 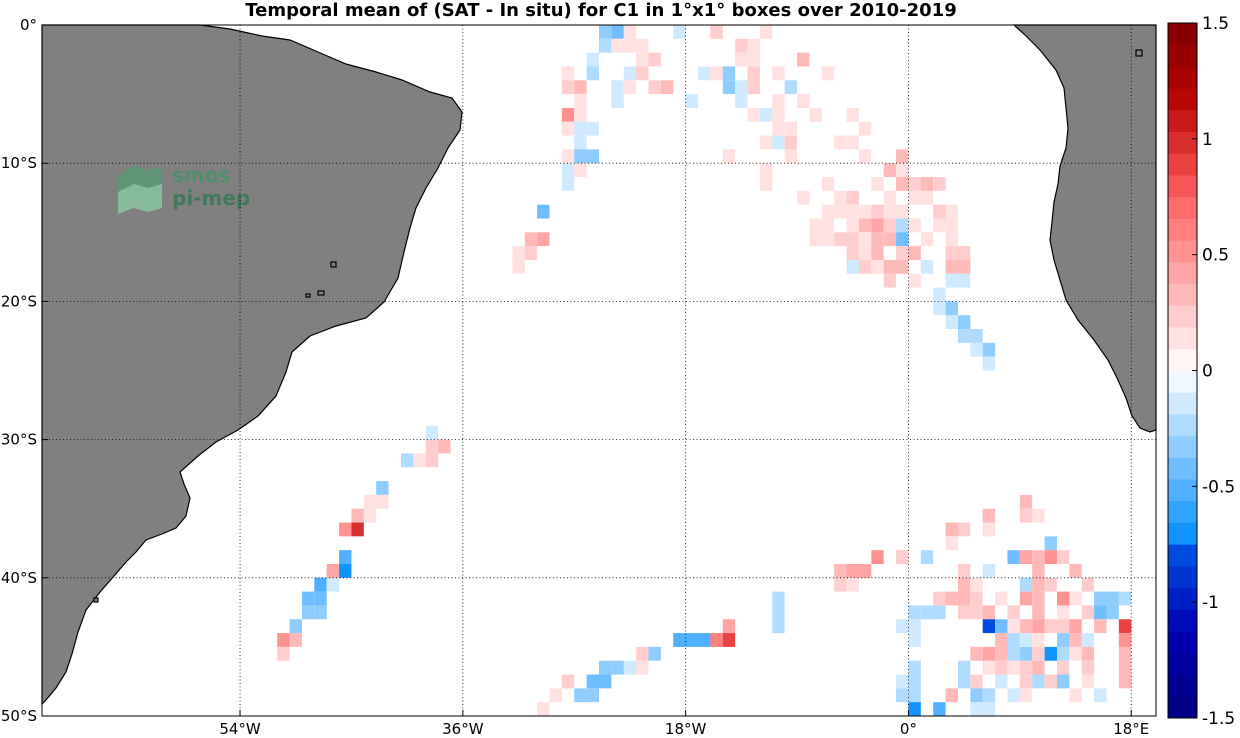 What do you see at coordinates (1210, 603) in the screenshot?
I see `colorbar-tick-label: -1` at bounding box center [1210, 603].